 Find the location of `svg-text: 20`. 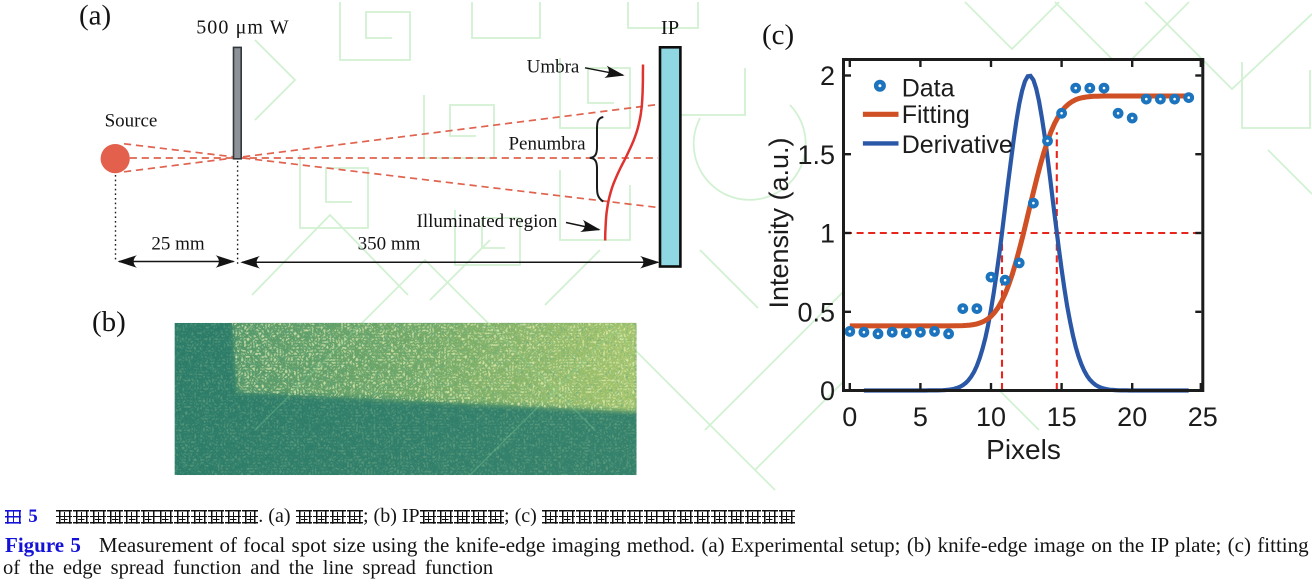

svg-text: 20 is located at coordinates (1132, 417).